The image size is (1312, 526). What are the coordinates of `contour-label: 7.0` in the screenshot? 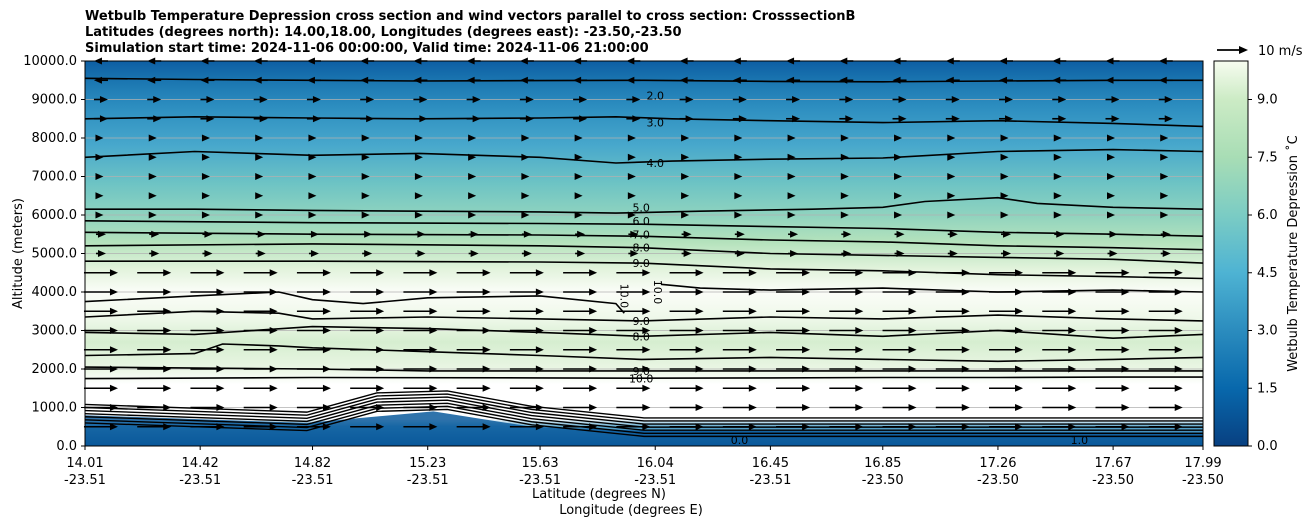 It's located at (641, 234).